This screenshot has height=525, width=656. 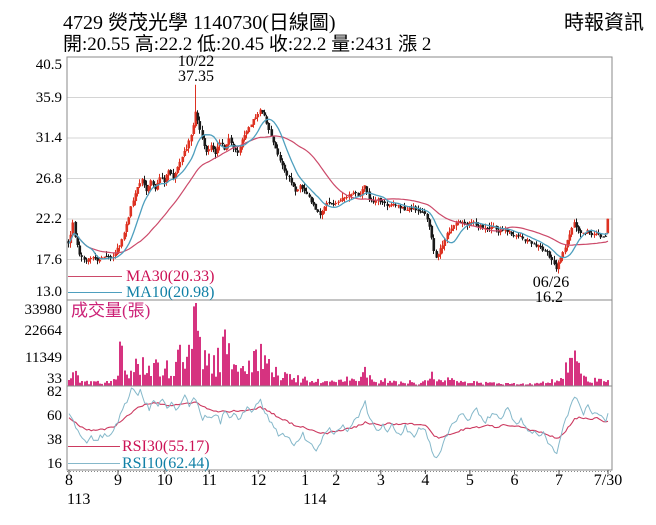 I want to click on time-axis-tick: 12, so click(x=258, y=480).